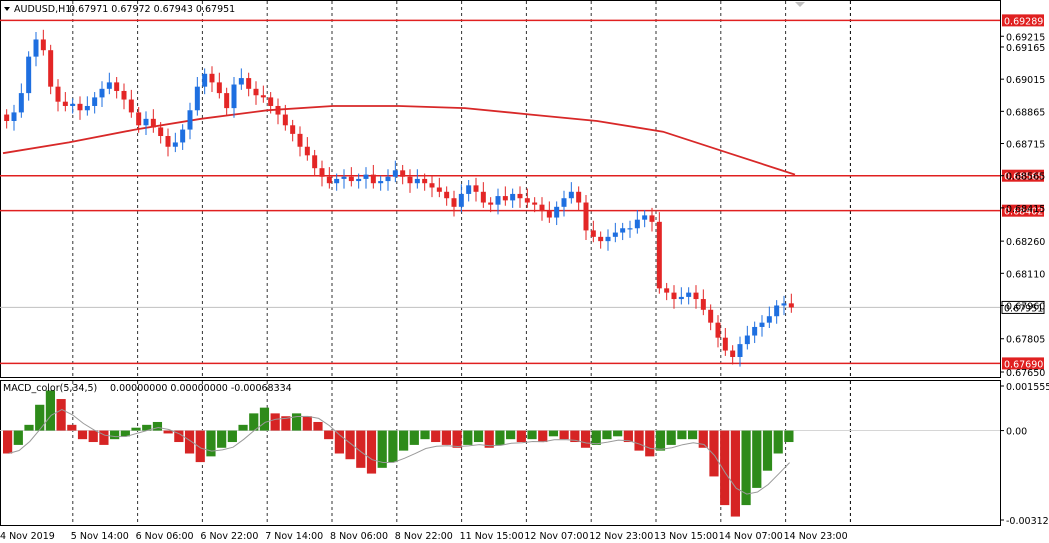  What do you see at coordinates (201, 388) in the screenshot?
I see `macd-values: 0.00000000 0.00000000 -0.00068334` at bounding box center [201, 388].